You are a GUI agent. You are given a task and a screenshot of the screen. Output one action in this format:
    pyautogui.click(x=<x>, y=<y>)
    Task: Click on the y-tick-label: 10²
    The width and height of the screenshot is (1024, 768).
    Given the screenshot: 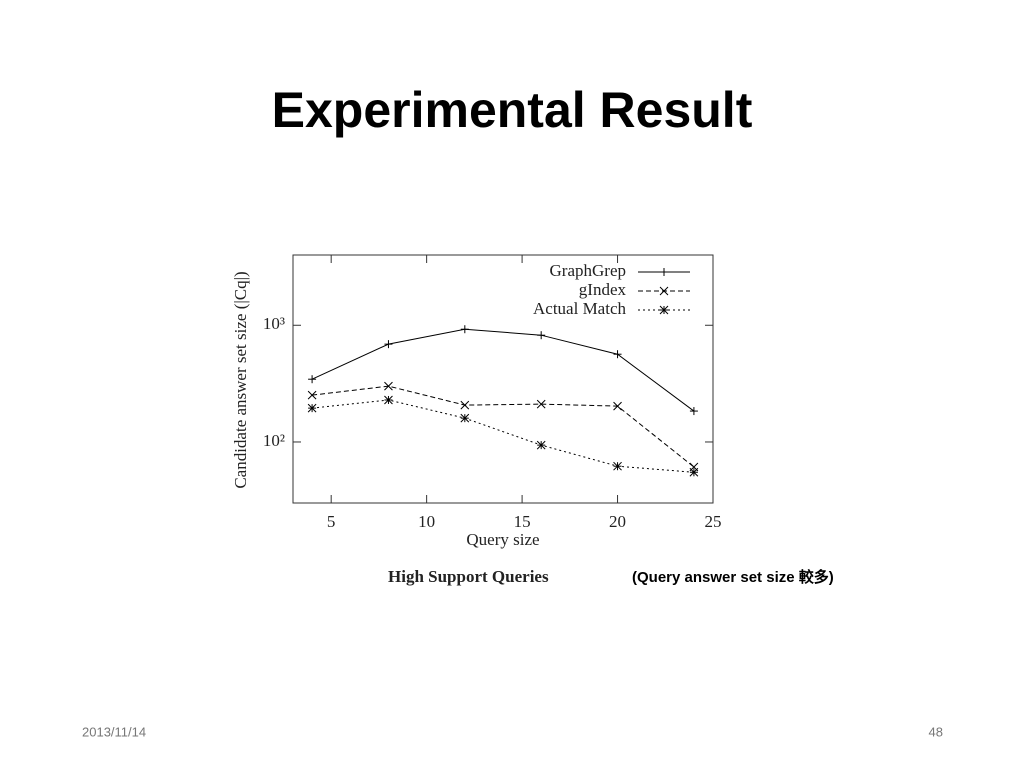 What is the action you would take?
    pyautogui.click(x=274, y=440)
    